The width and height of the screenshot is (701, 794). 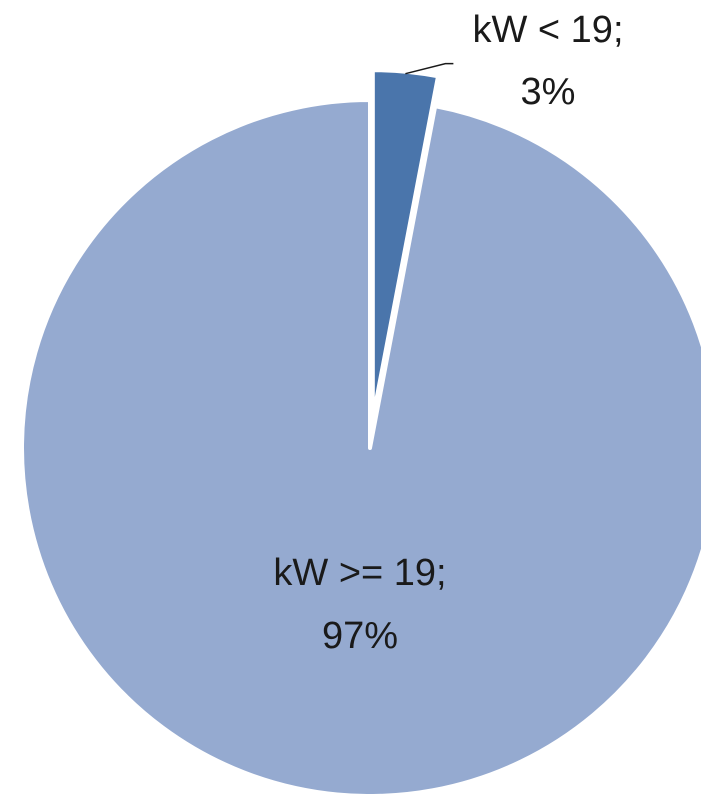 I want to click on slice-value-kw-lt-19: 3%, so click(x=548, y=92).